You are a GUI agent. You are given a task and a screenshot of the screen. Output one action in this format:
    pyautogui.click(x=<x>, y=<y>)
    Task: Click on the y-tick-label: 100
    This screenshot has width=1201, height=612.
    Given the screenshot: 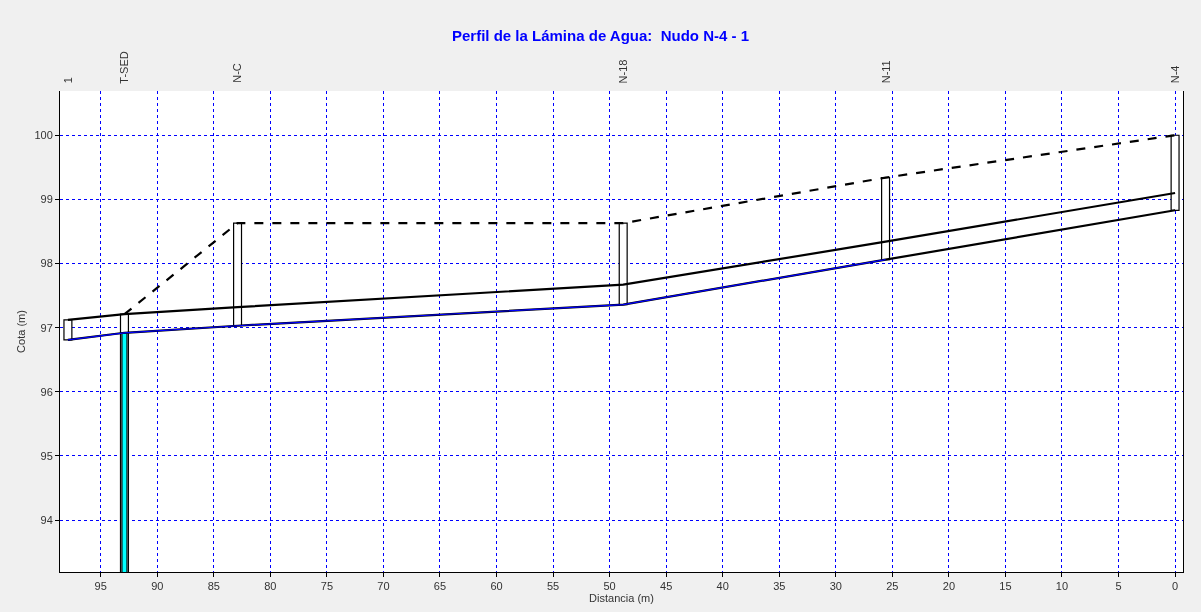 What is the action you would take?
    pyautogui.click(x=43, y=135)
    